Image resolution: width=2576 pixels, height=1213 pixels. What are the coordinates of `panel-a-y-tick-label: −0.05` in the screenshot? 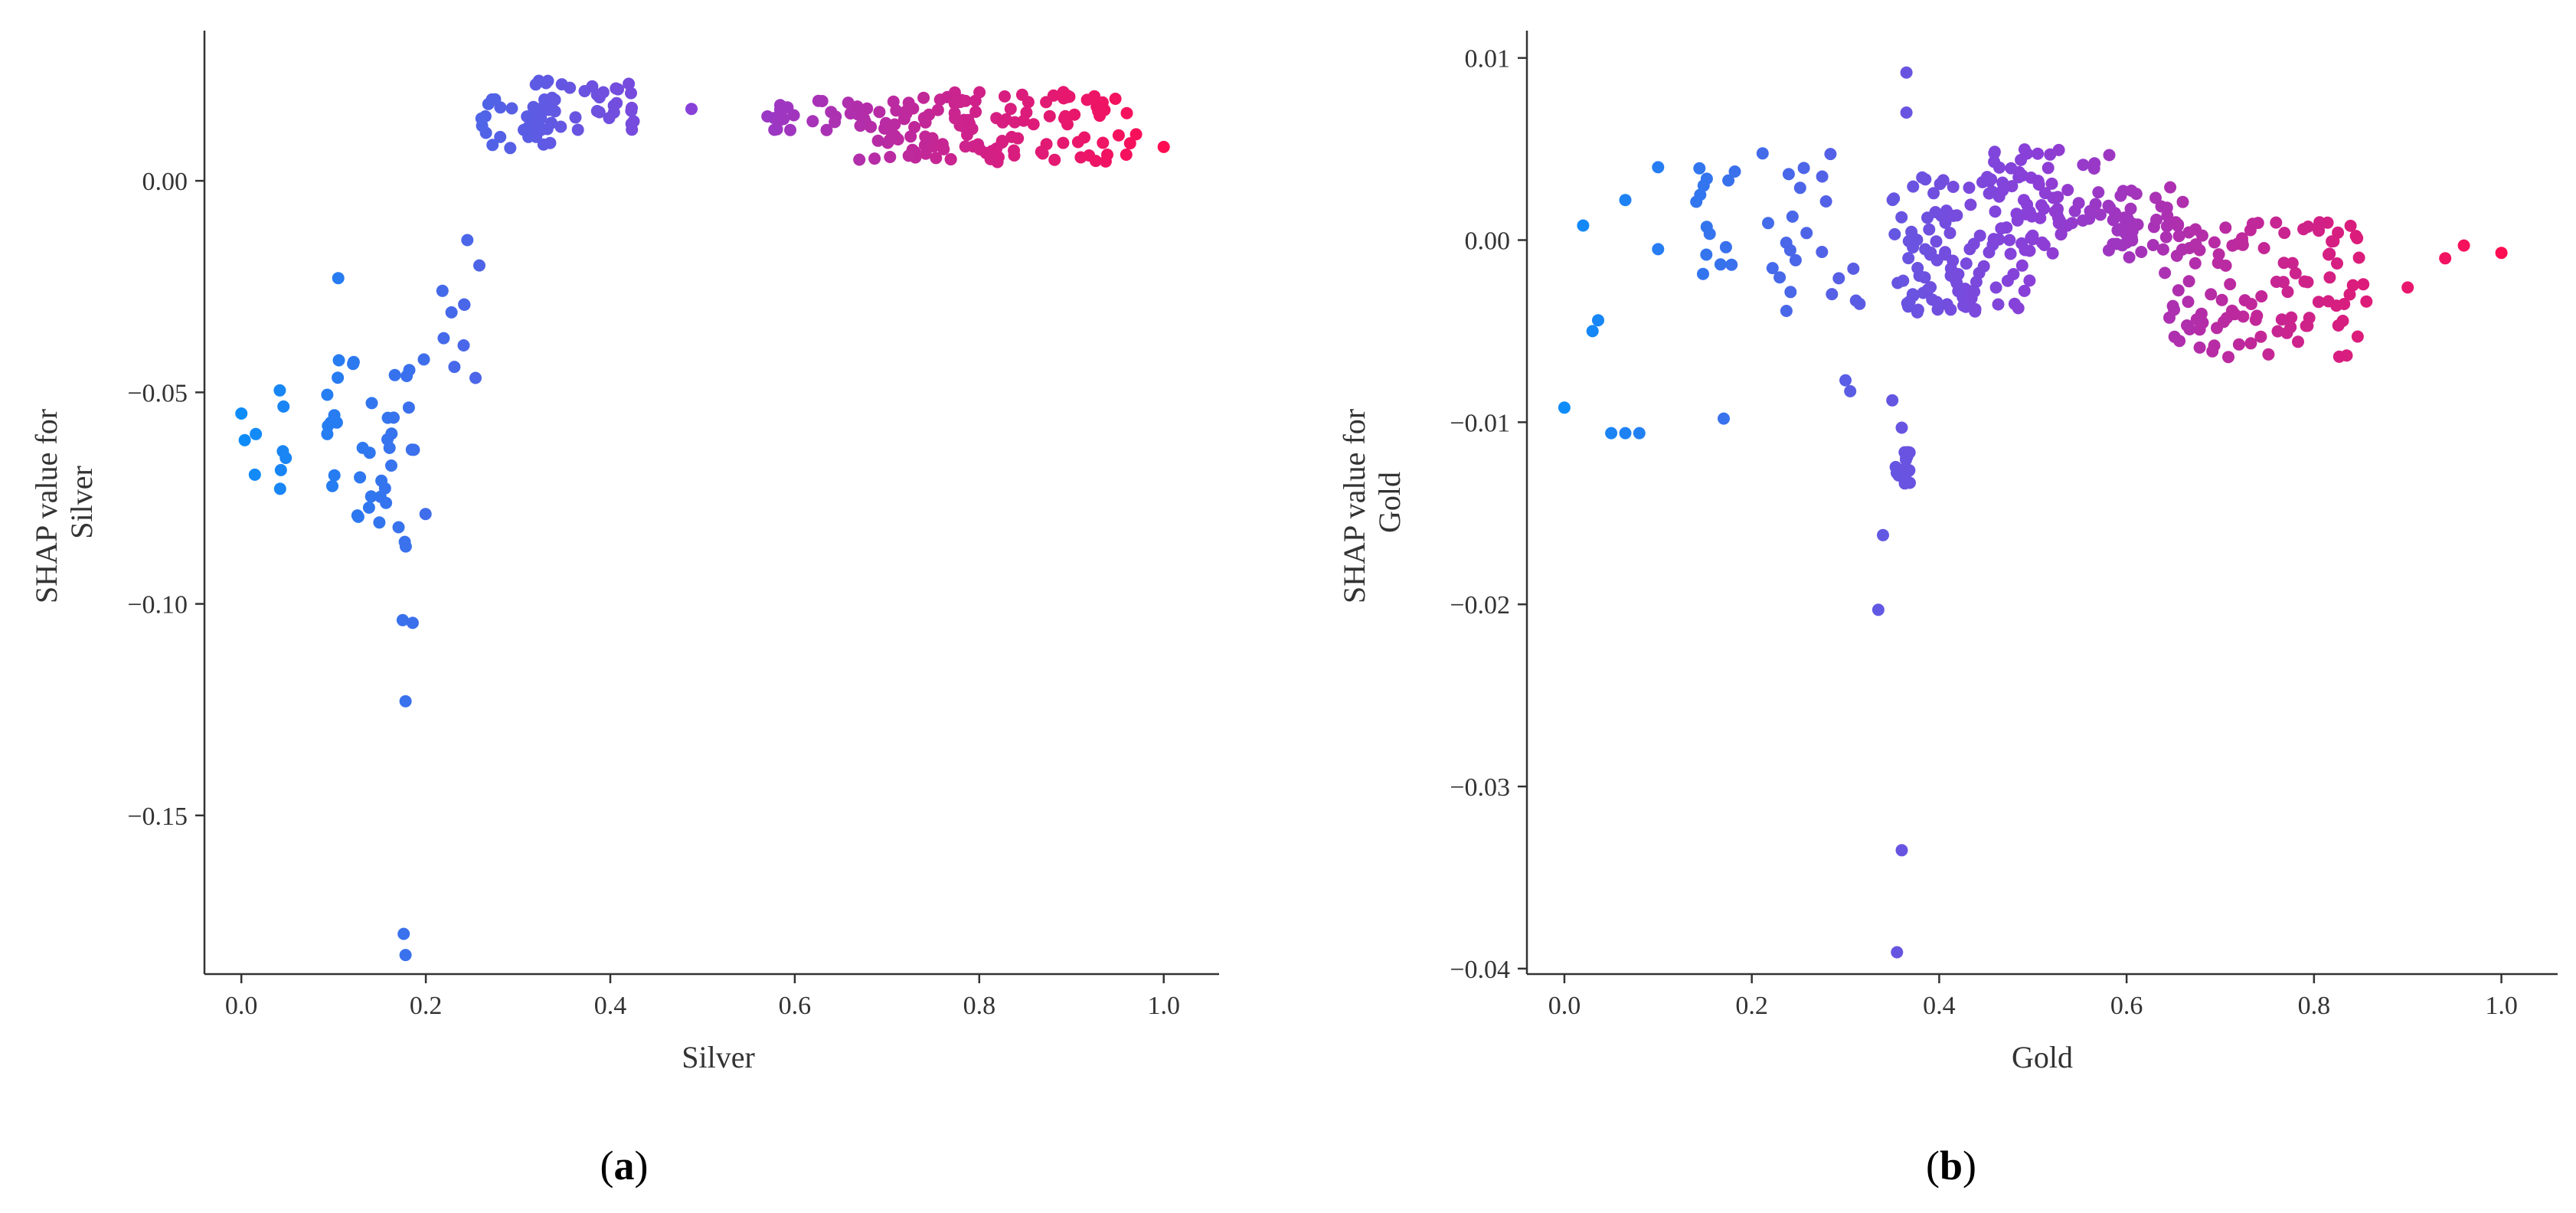 It's located at (157, 393).